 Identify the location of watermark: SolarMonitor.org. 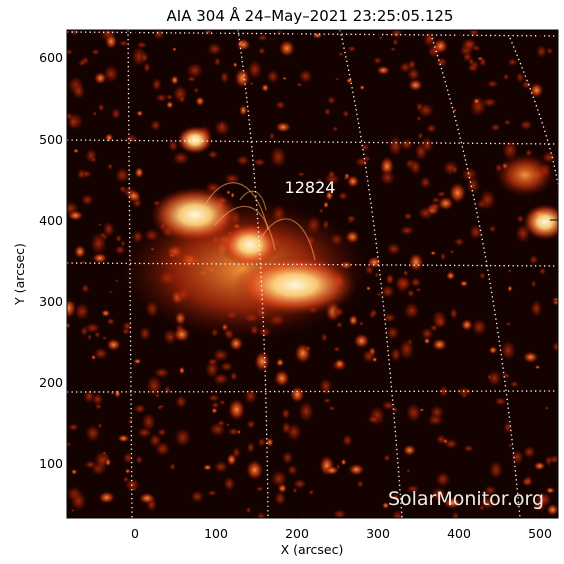
(466, 499).